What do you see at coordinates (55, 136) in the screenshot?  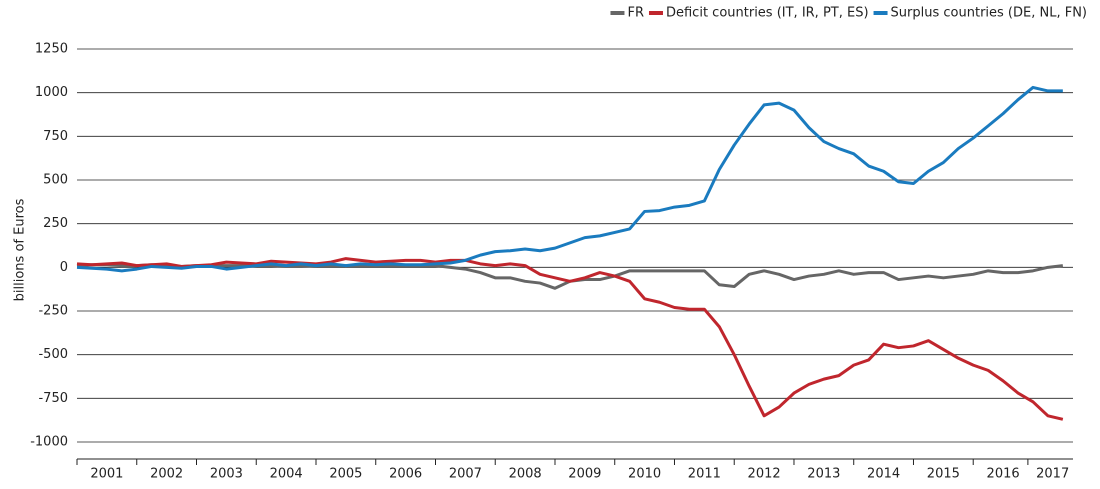 I see `y-tick-label: 750` at bounding box center [55, 136].